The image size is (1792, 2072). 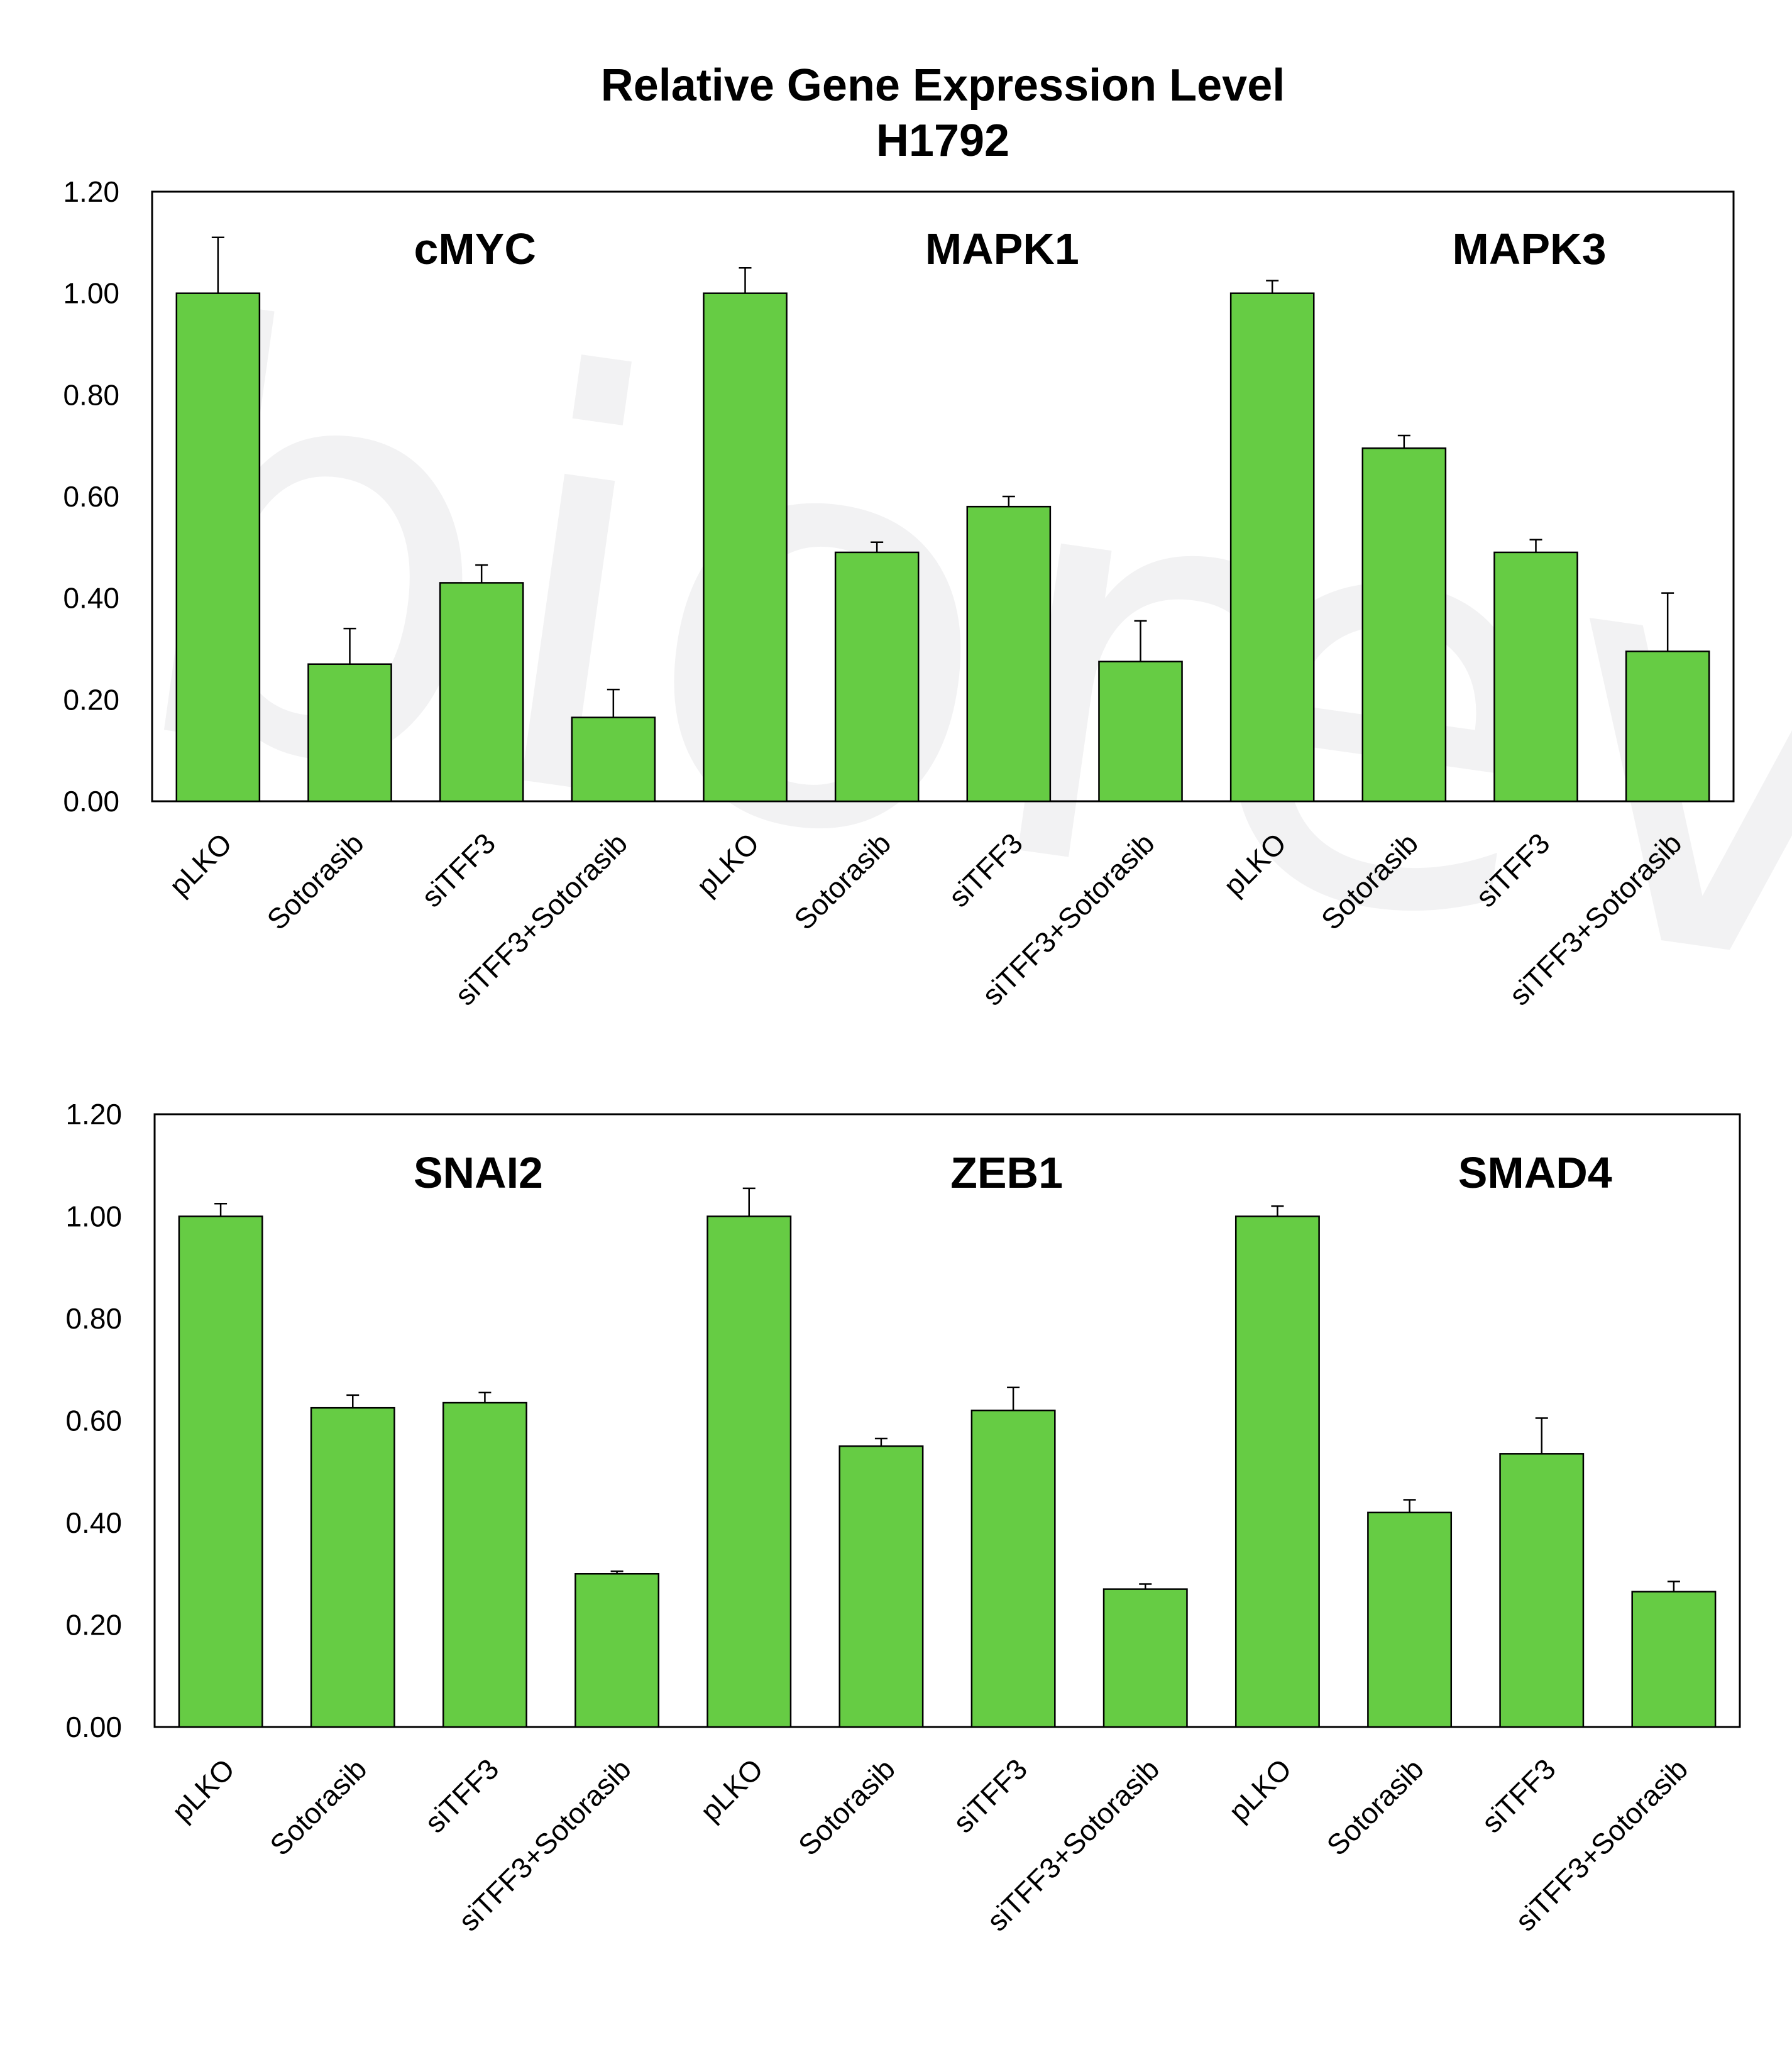 What do you see at coordinates (1535, 1172) in the screenshot?
I see `gene-label: SMAD4` at bounding box center [1535, 1172].